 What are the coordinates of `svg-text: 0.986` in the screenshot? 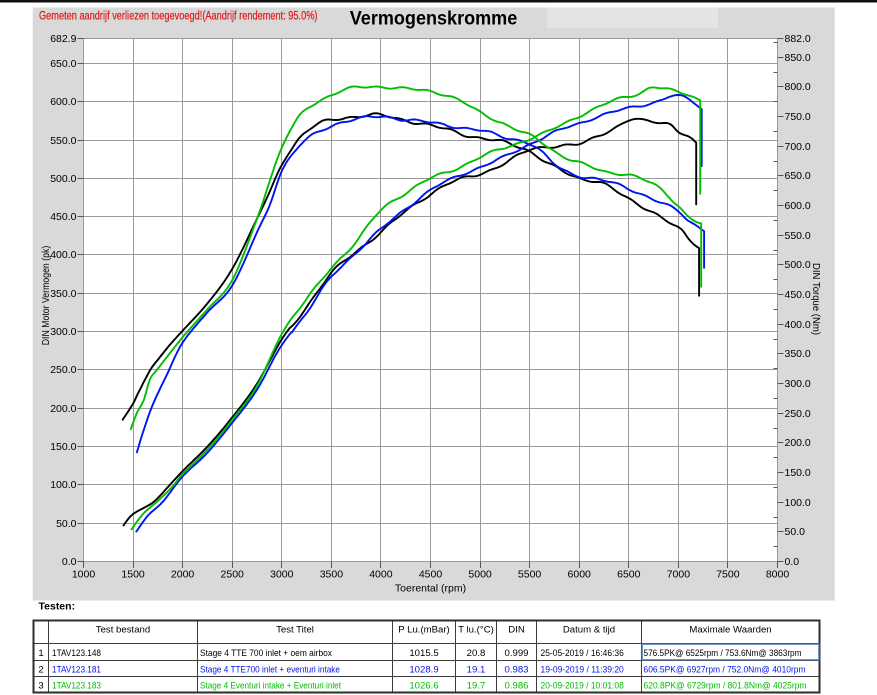 It's located at (516, 686).